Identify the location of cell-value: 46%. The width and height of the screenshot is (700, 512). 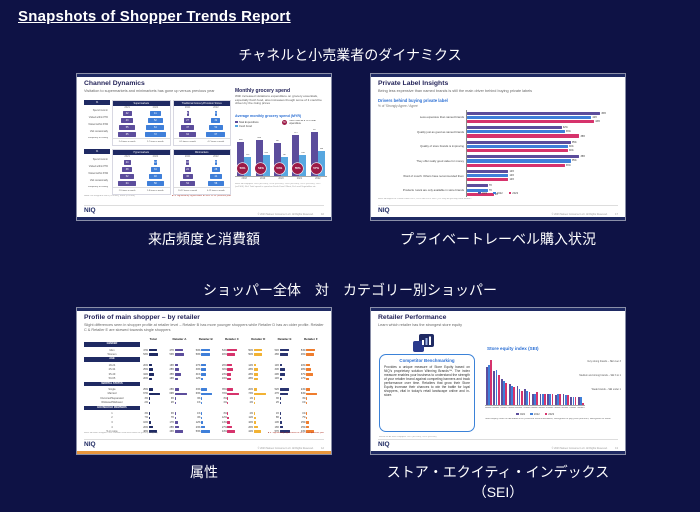
(224, 355).